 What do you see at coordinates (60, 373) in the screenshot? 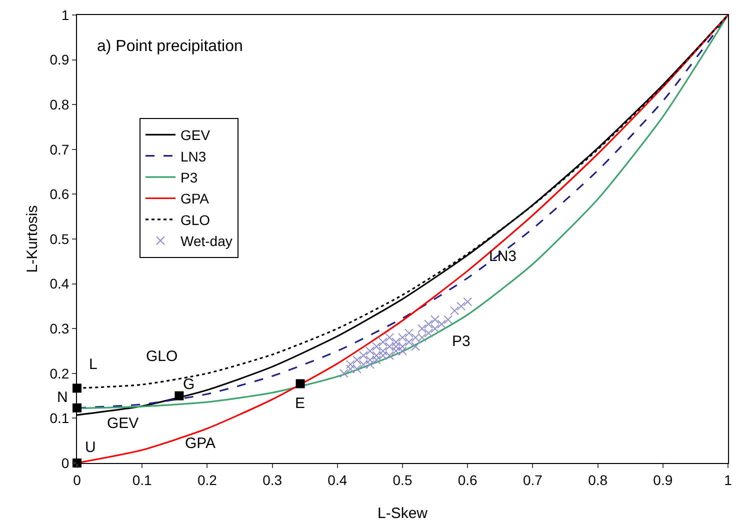
I see `y-tick-label: 0.2` at bounding box center [60, 373].